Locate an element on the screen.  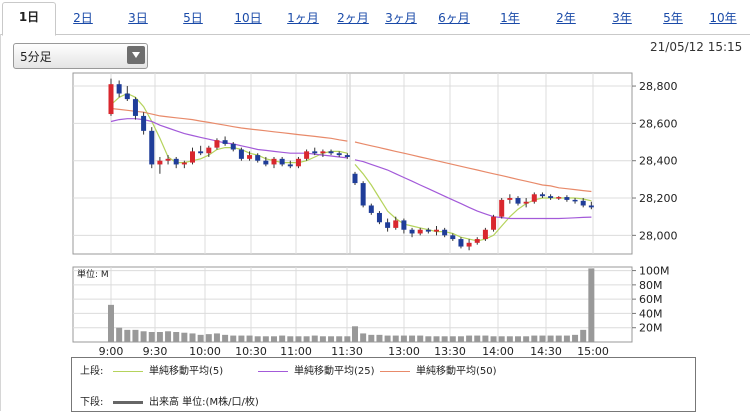
tab-7: 2ヶ月 is located at coordinates (353, 18).